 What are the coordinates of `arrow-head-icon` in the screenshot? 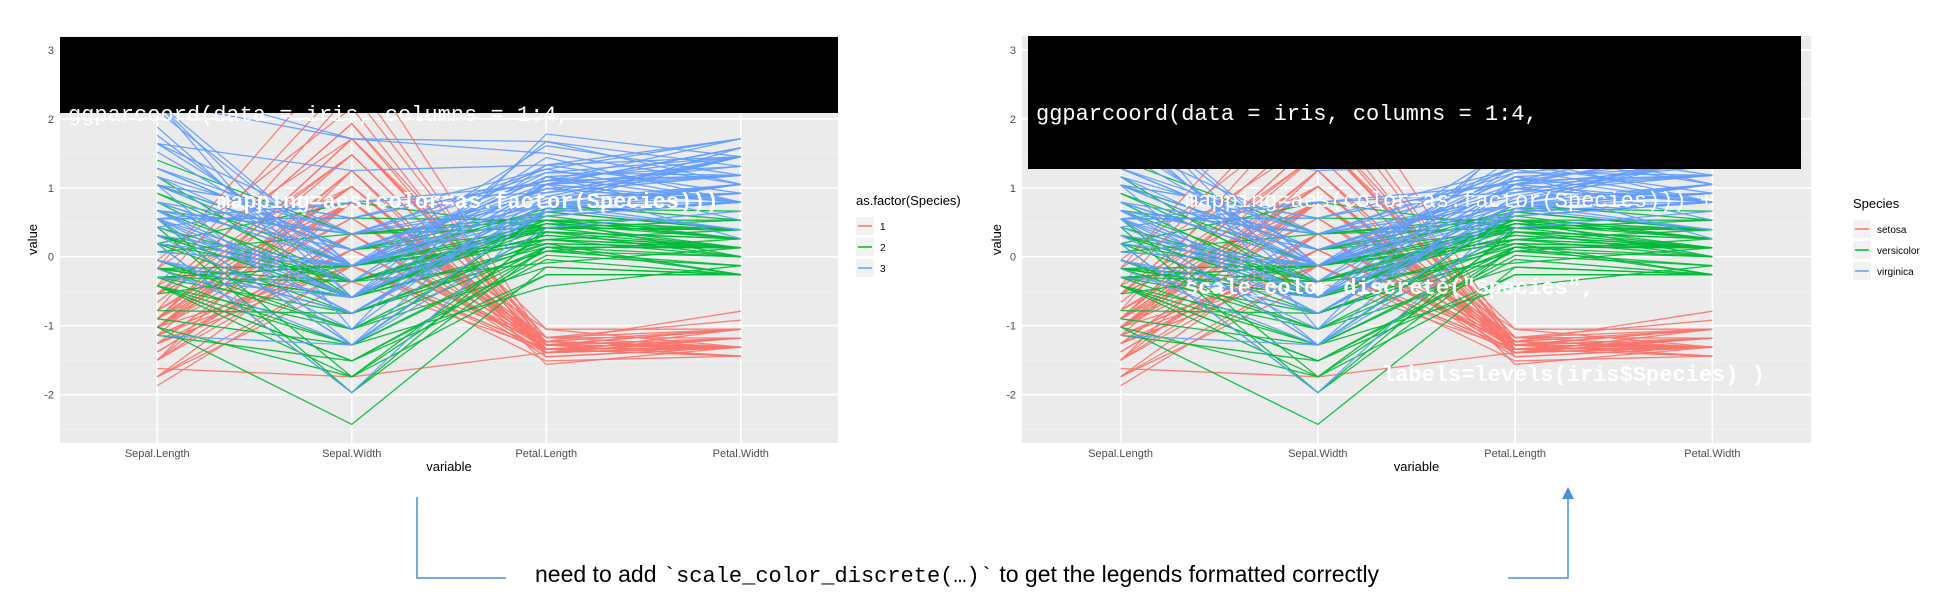 It's located at (1568, 493).